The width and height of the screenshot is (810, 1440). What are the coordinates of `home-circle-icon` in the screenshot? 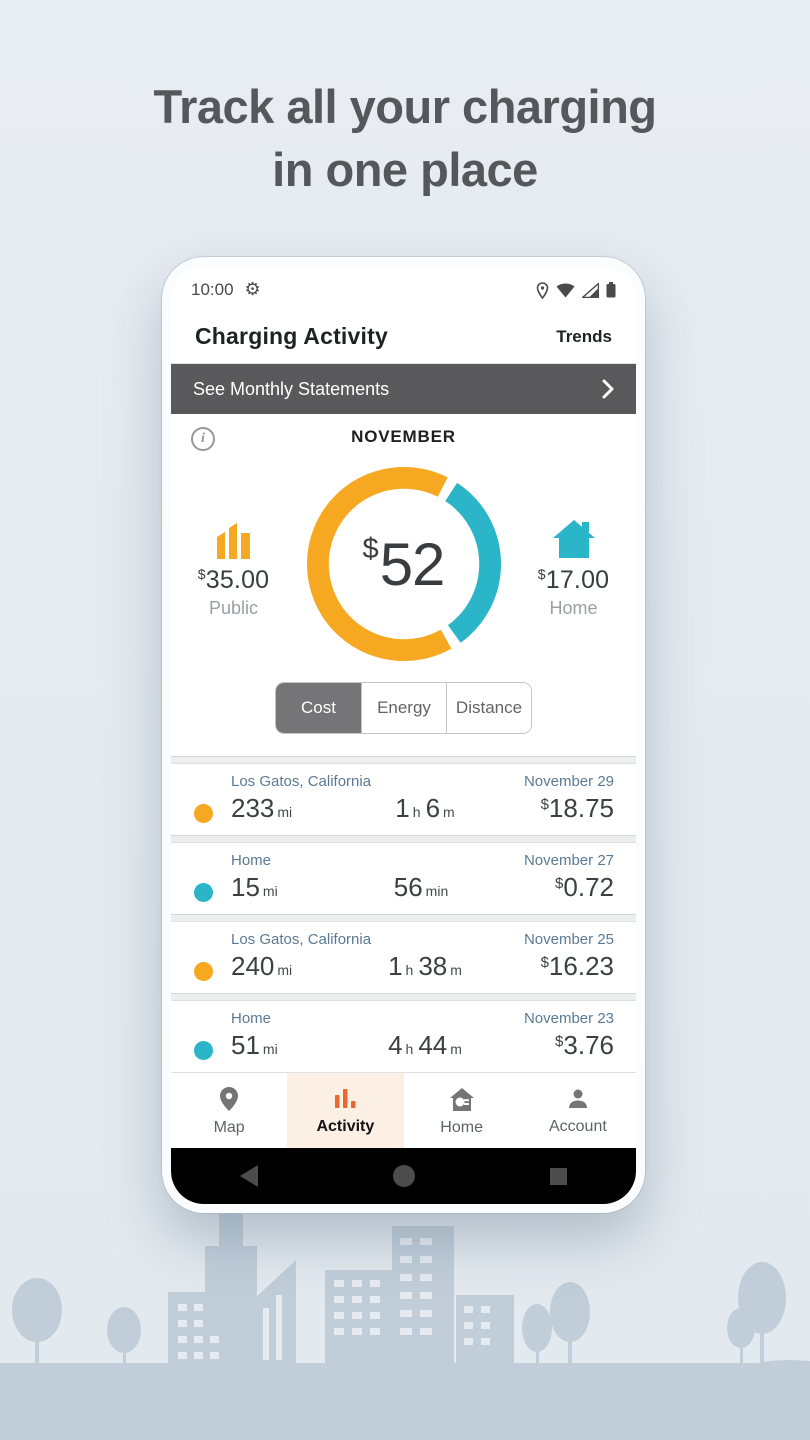 It's located at (403, 1176).